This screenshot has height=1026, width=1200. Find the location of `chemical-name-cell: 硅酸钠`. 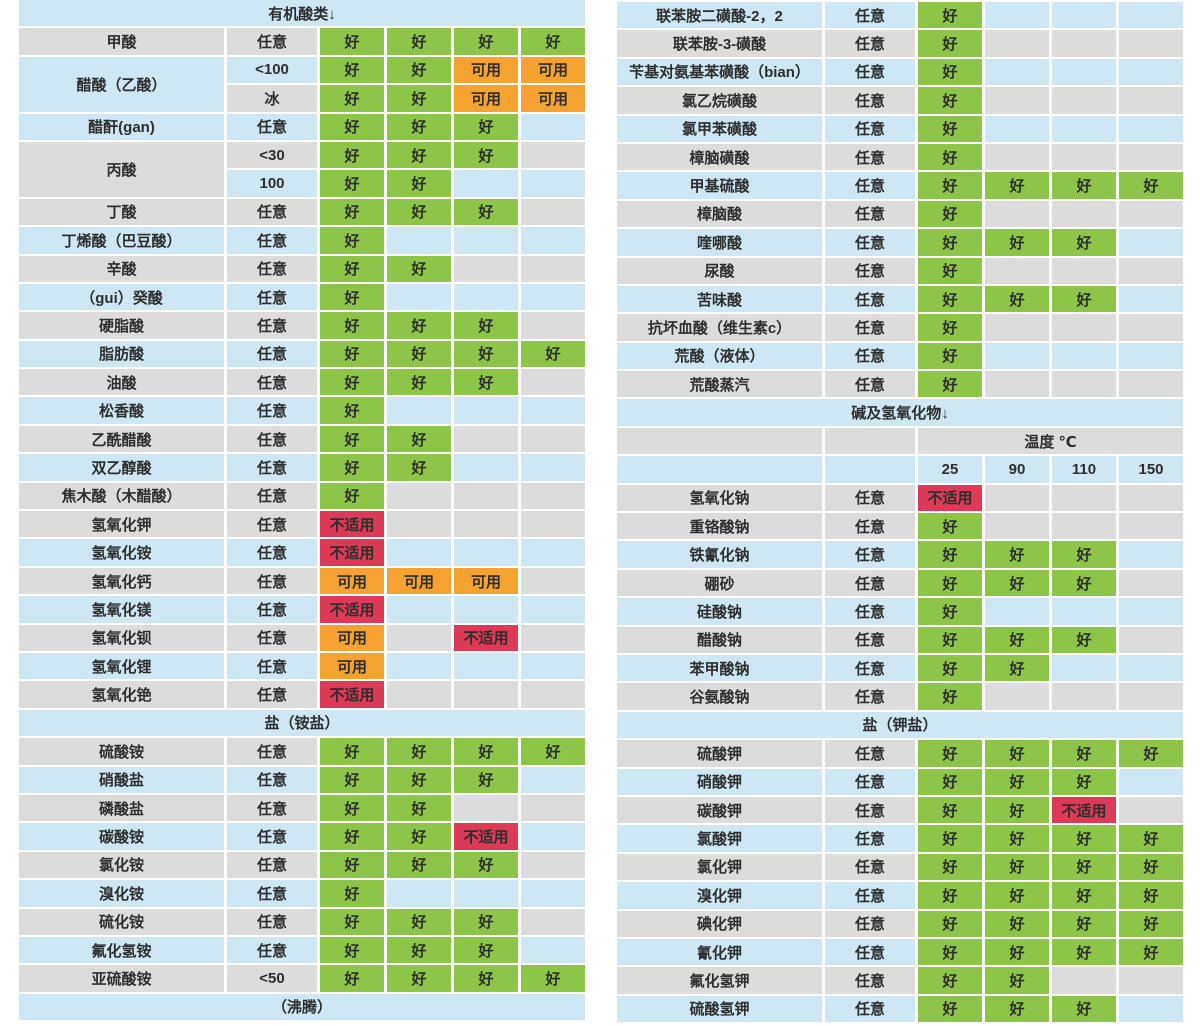

chemical-name-cell: 硅酸钠 is located at coordinates (719, 611).